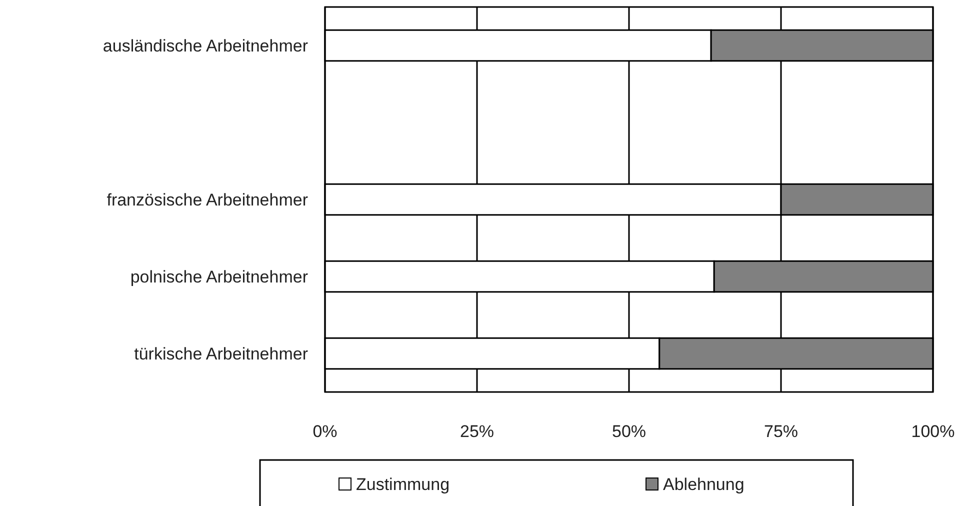  What do you see at coordinates (219, 276) in the screenshot?
I see `y-tick-label: polnische Arbeitnehmer` at bounding box center [219, 276].